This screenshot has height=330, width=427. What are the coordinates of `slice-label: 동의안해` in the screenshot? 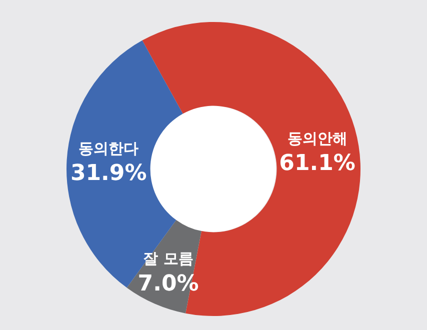 It's located at (317, 138).